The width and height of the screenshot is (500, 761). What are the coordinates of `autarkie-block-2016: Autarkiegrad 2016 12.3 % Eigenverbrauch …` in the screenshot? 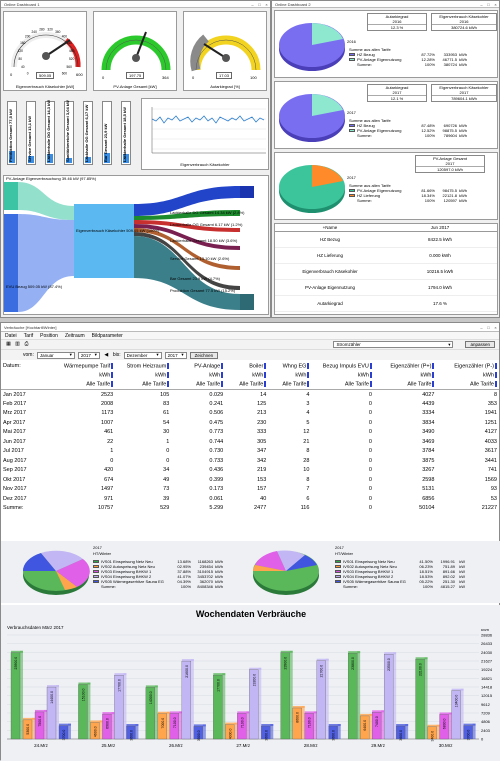 It's located at (386, 44).